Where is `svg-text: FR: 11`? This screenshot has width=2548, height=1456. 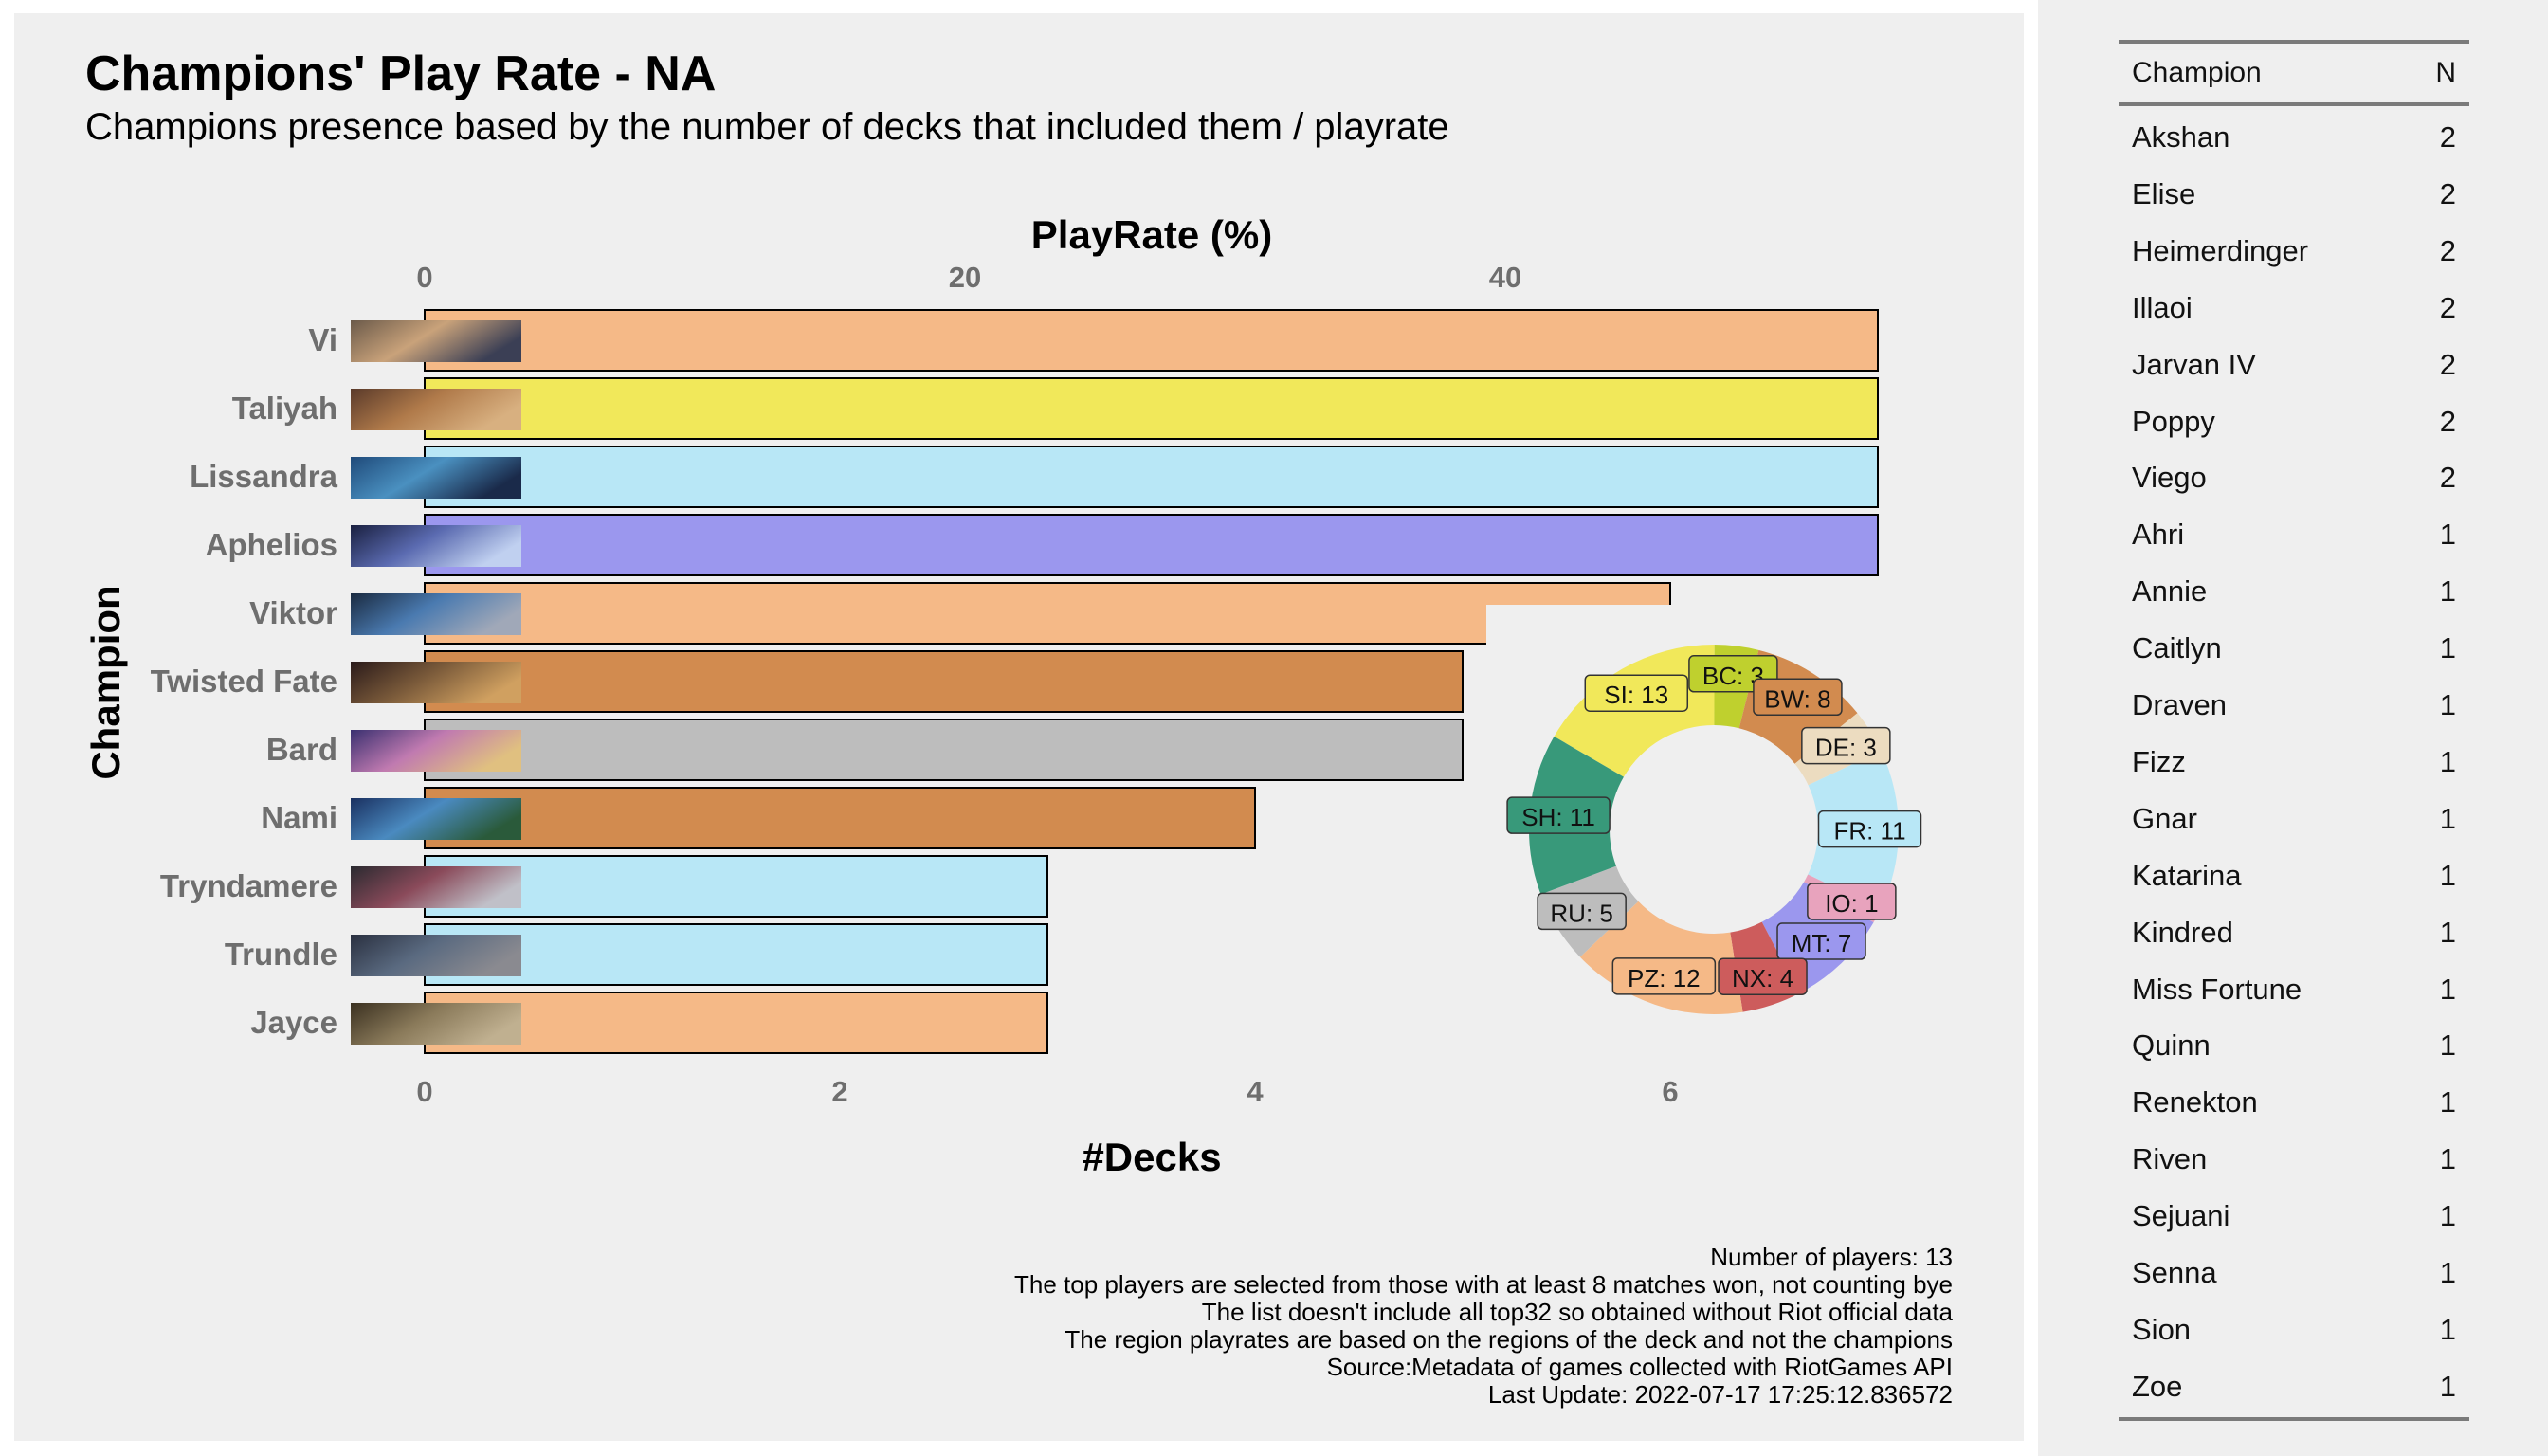 svg-text: FR: 11 is located at coordinates (1869, 831).